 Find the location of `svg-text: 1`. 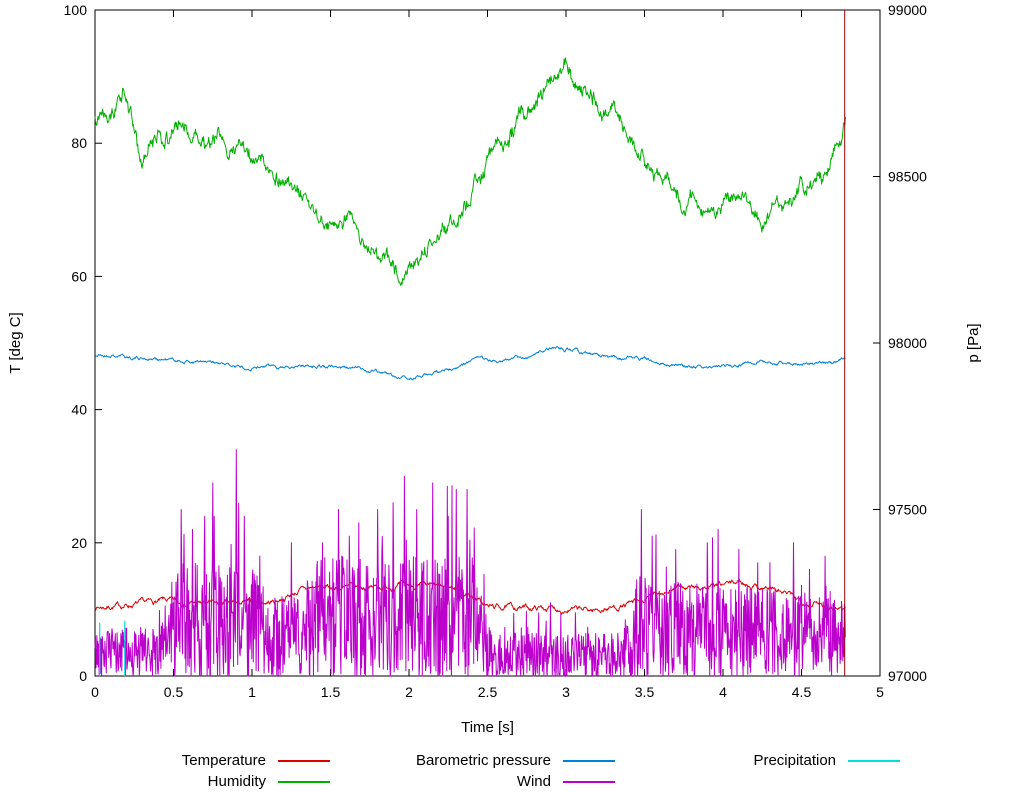

svg-text: 1 is located at coordinates (252, 692).